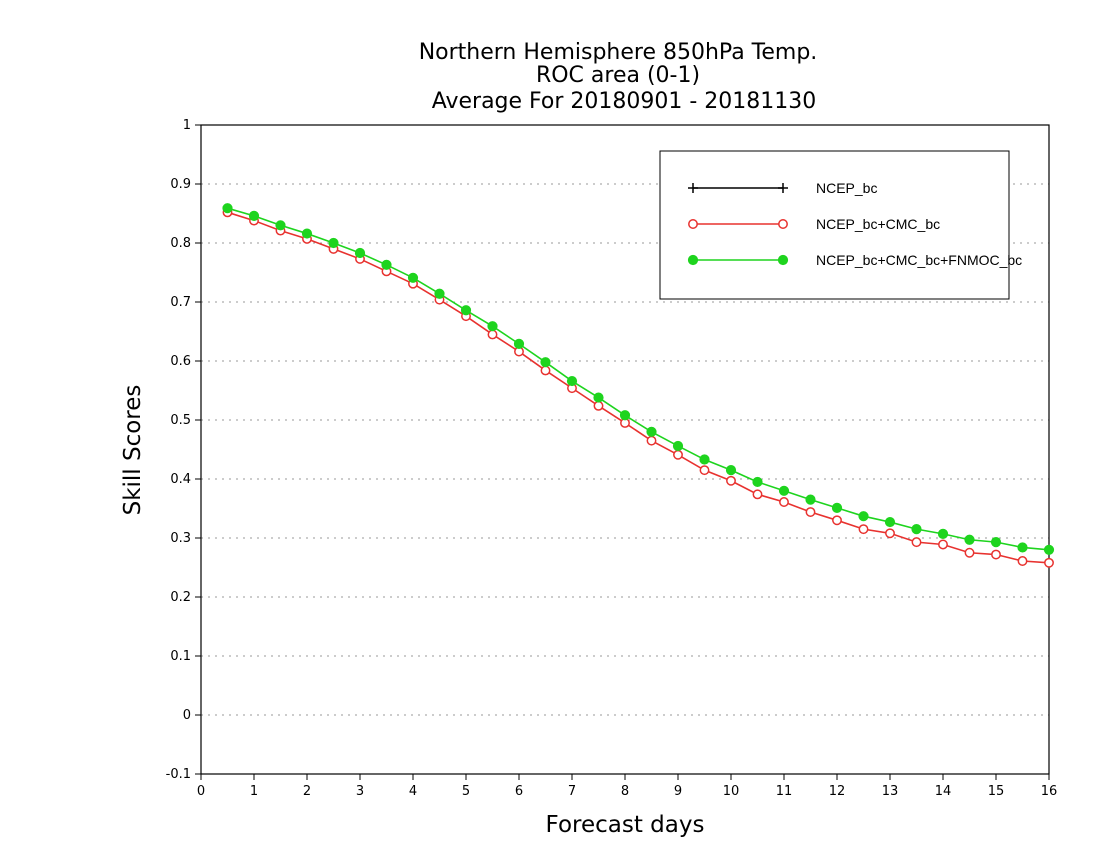 Image resolution: width=1100 pixels, height=850 pixels. Describe the element at coordinates (187, 125) in the screenshot. I see `y-tick-label: 1` at that location.